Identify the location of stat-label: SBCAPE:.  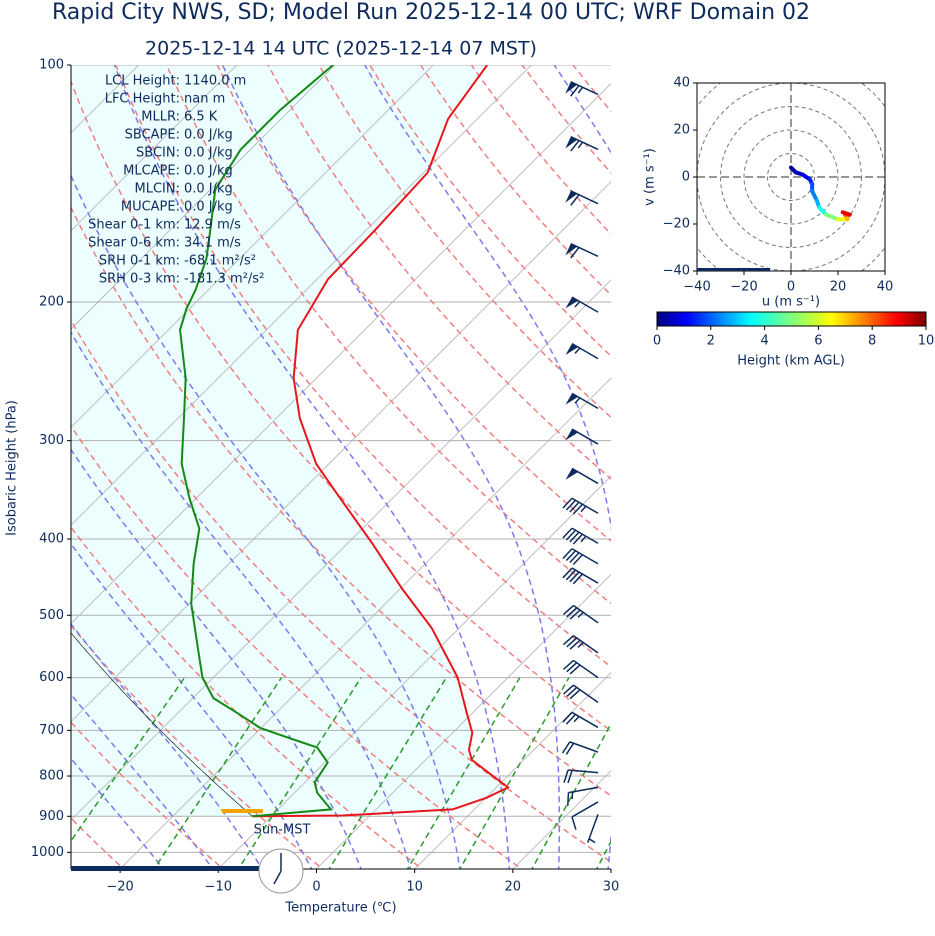
(152, 135).